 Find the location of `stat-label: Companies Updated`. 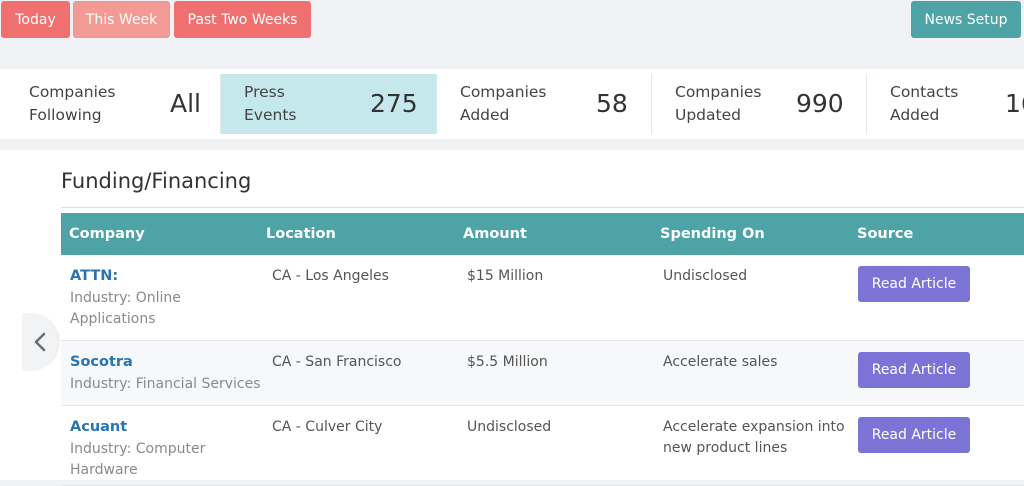

stat-label: Companies Updated is located at coordinates (718, 103).